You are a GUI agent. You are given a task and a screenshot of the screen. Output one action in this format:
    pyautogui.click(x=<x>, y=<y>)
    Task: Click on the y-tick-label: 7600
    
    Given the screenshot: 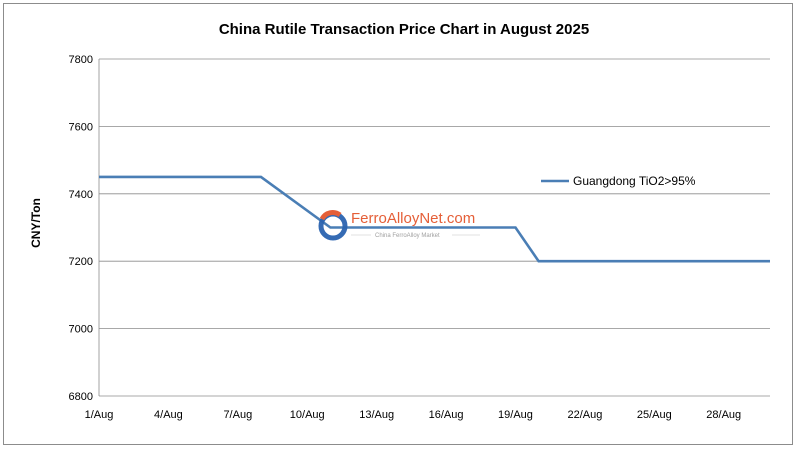 What is the action you would take?
    pyautogui.click(x=81, y=127)
    